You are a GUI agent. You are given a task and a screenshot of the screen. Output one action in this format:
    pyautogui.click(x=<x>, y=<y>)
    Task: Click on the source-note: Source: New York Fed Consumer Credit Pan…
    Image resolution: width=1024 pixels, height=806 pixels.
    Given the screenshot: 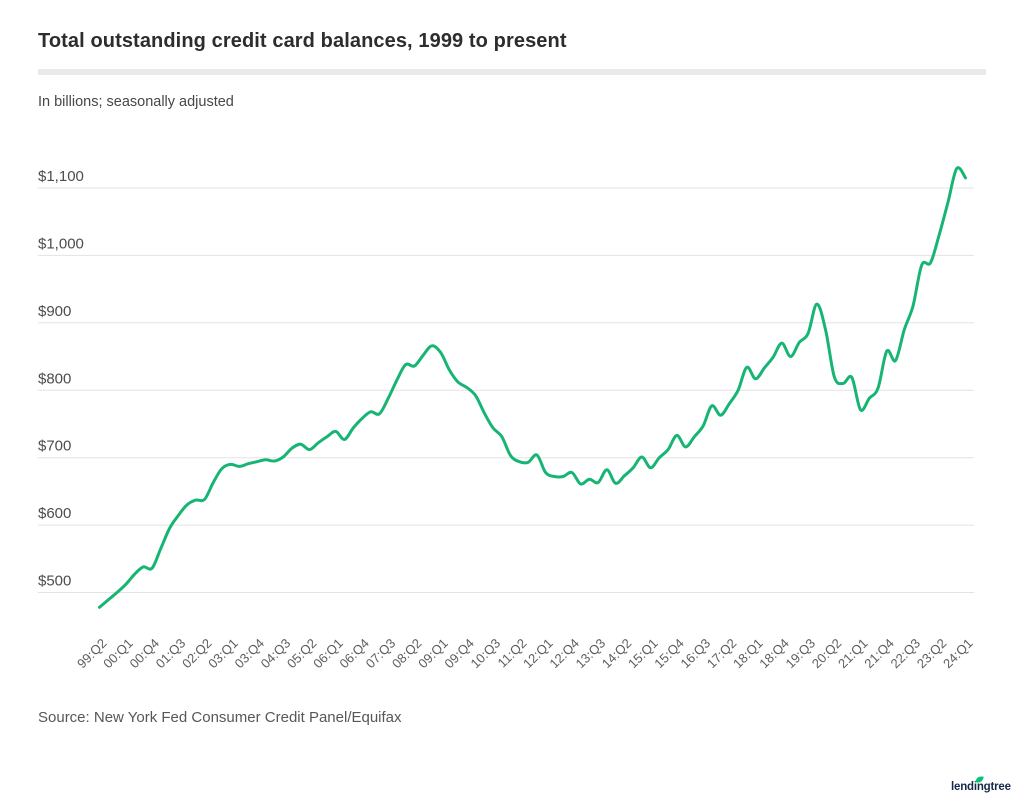 What is the action you would take?
    pyautogui.click(x=220, y=717)
    